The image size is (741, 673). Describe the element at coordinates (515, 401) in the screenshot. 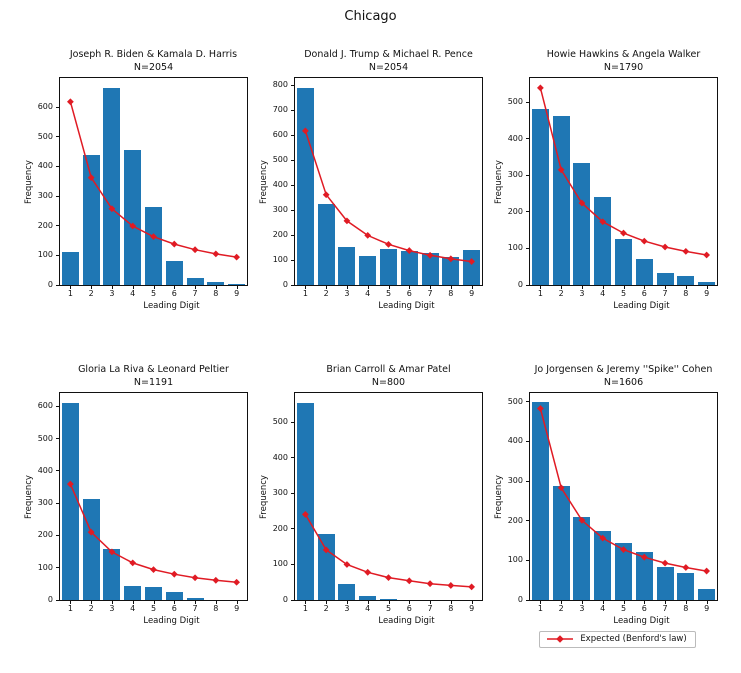

I see `y-tick-label: 500` at that location.